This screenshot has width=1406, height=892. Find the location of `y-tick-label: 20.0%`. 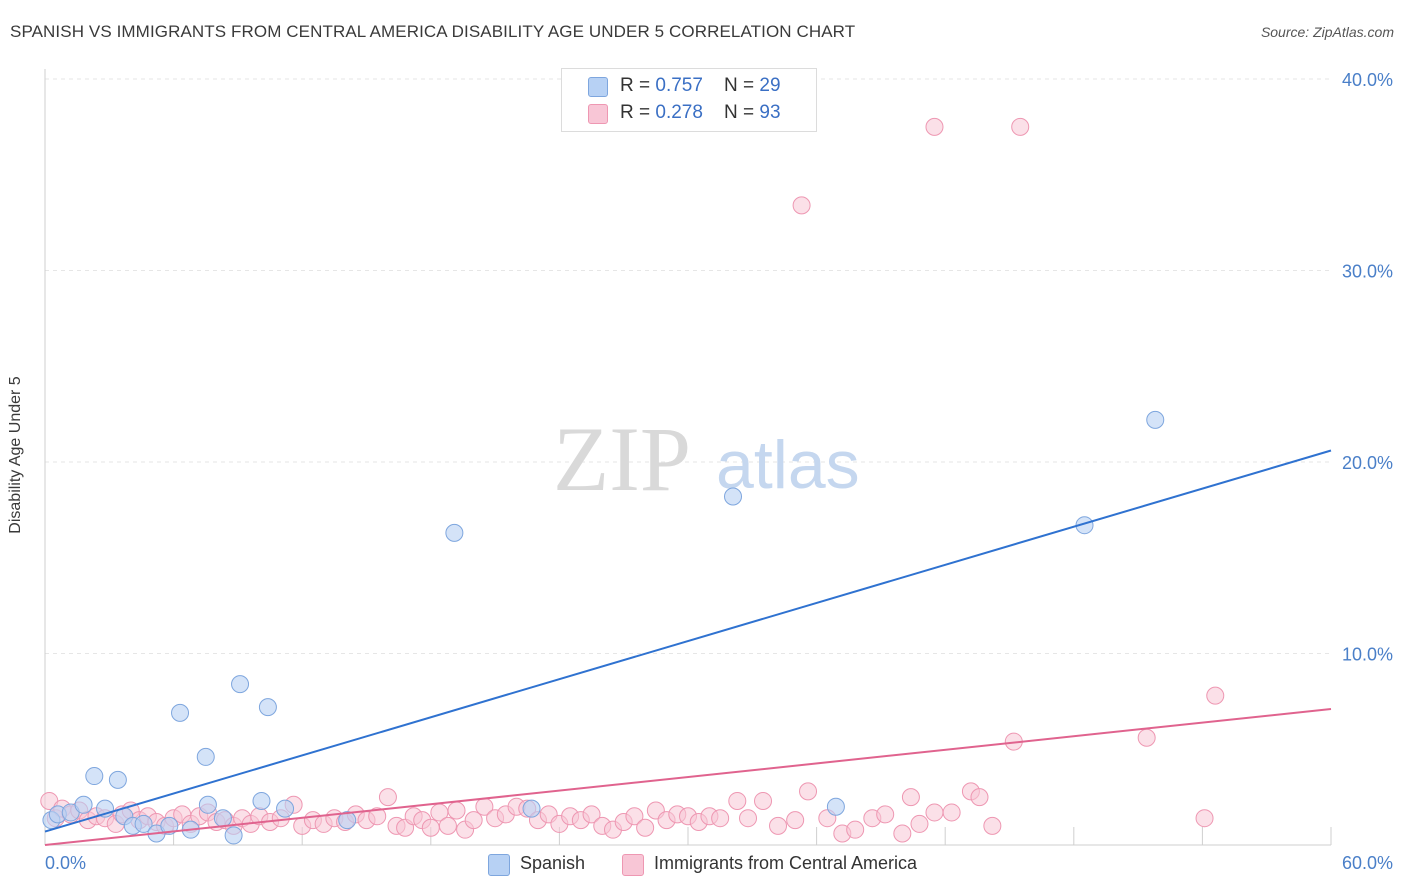

y-tick-label: 20.0% is located at coordinates (1367, 463).